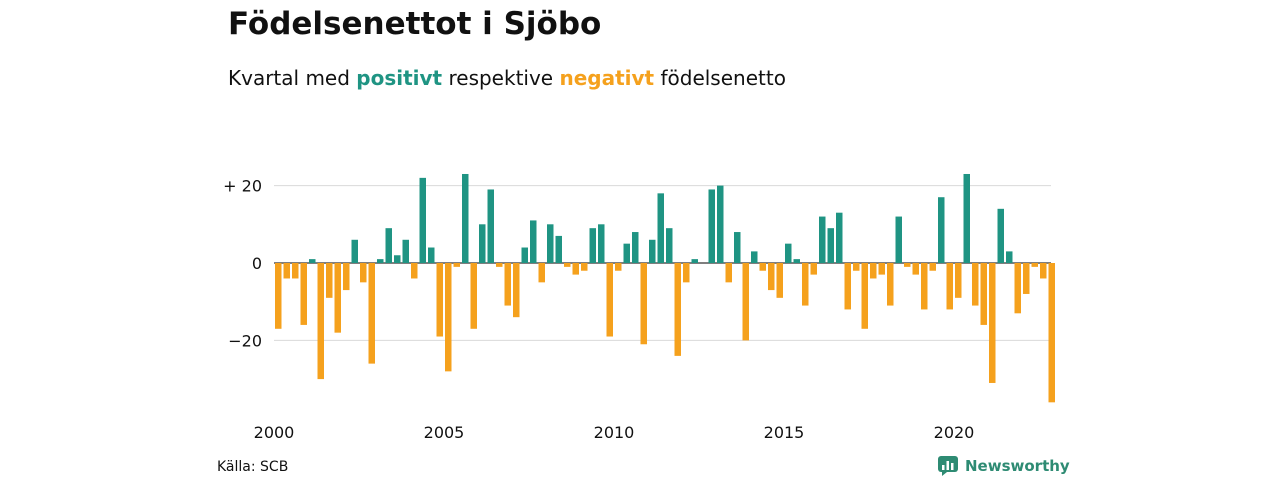 The height and width of the screenshot is (480, 1280). What do you see at coordinates (292, 78) in the screenshot?
I see `subtitle-prefix: Kvartal med` at bounding box center [292, 78].